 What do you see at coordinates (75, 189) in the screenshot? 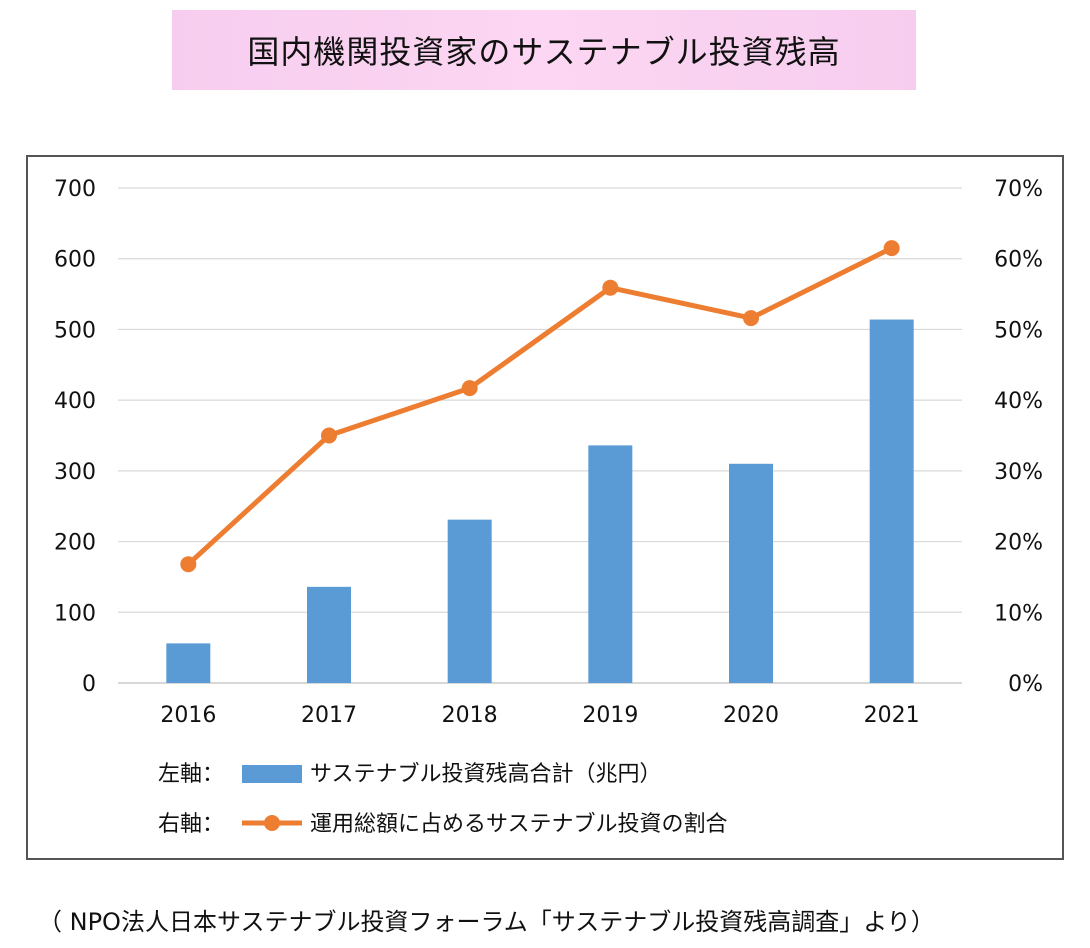
I see `left-tick-label: 700` at bounding box center [75, 189].